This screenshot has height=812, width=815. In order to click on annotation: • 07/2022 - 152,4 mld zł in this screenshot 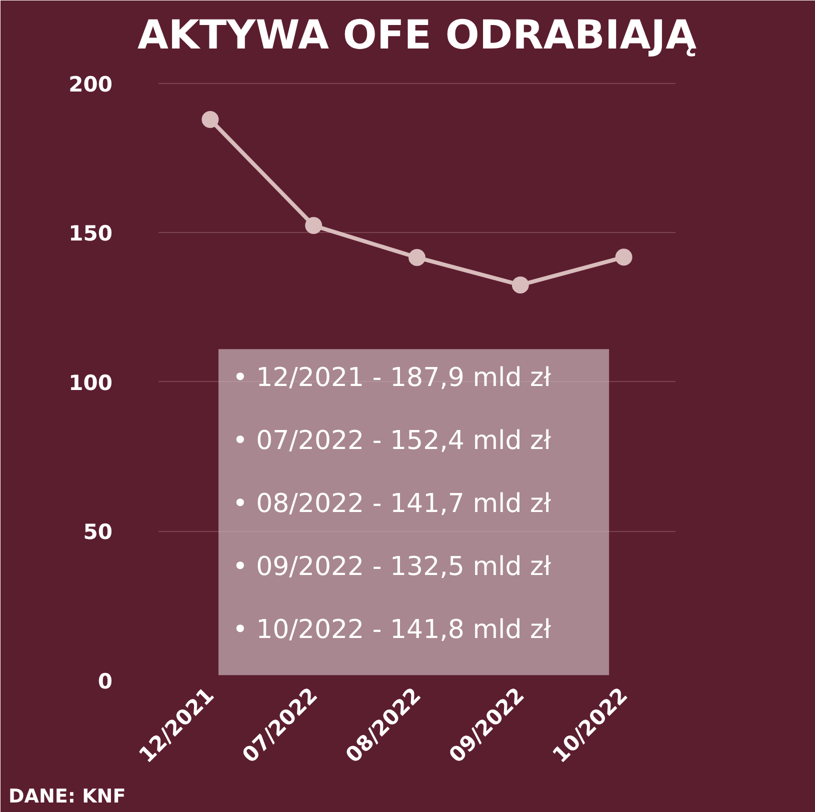, I will do `click(392, 441)`.